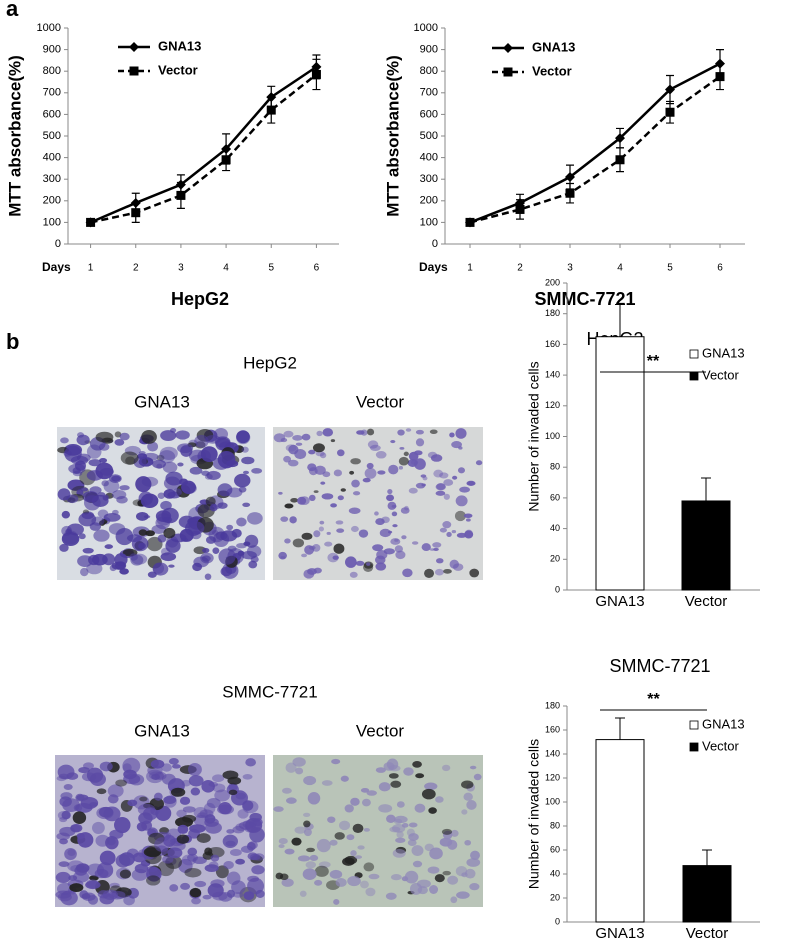 This screenshot has height=947, width=787. I want to click on x-axis-label: Days, so click(56, 267).